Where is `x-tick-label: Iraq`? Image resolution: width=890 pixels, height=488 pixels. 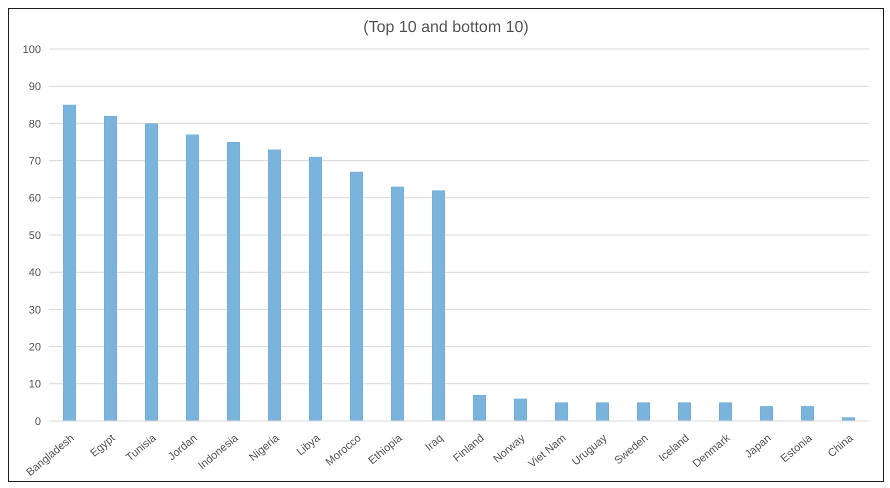 x-tick-label: Iraq is located at coordinates (434, 443).